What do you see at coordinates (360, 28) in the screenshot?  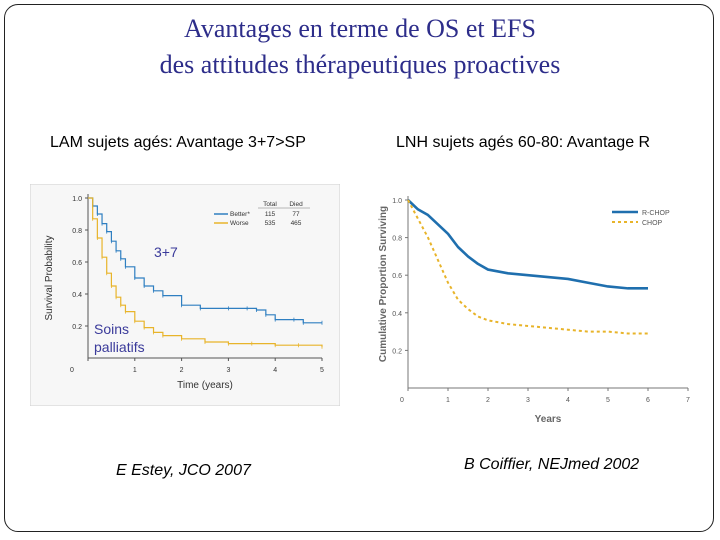 I see `slide-title-line1: Avantages en terme de OS et EFS` at bounding box center [360, 28].